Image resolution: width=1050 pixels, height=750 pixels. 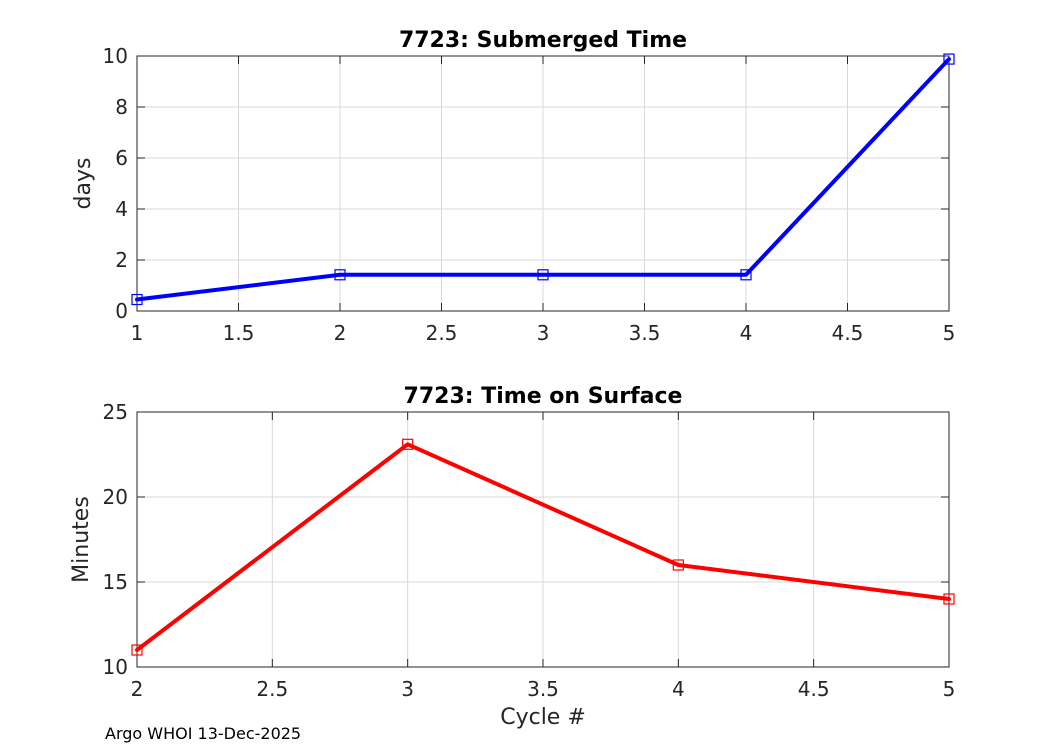 I want to click on y-tick-label: 25, so click(x=115, y=412).